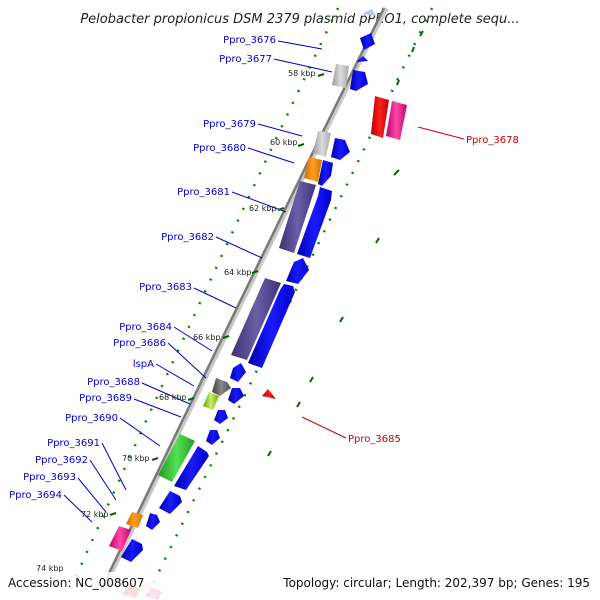  I want to click on gene-ppro-3690-blue, so click(213, 437).